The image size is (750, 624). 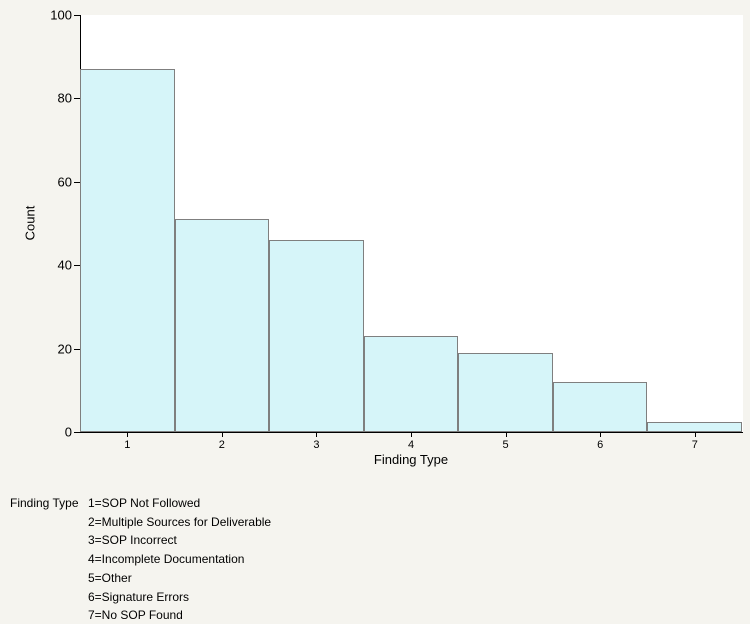 I want to click on x-tick-label: 1, so click(x=127, y=442).